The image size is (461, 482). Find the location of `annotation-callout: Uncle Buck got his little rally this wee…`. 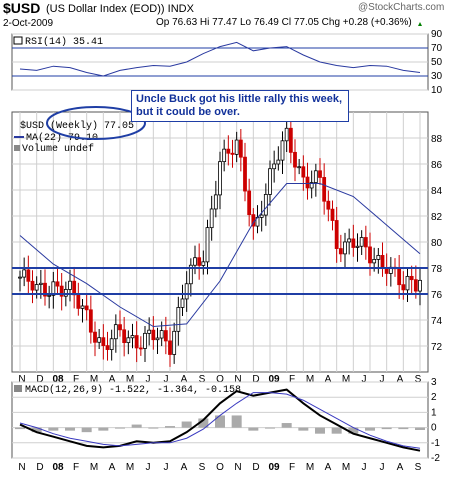

annotation-callout: Uncle Buck got his little rally this wee… is located at coordinates (240, 106).